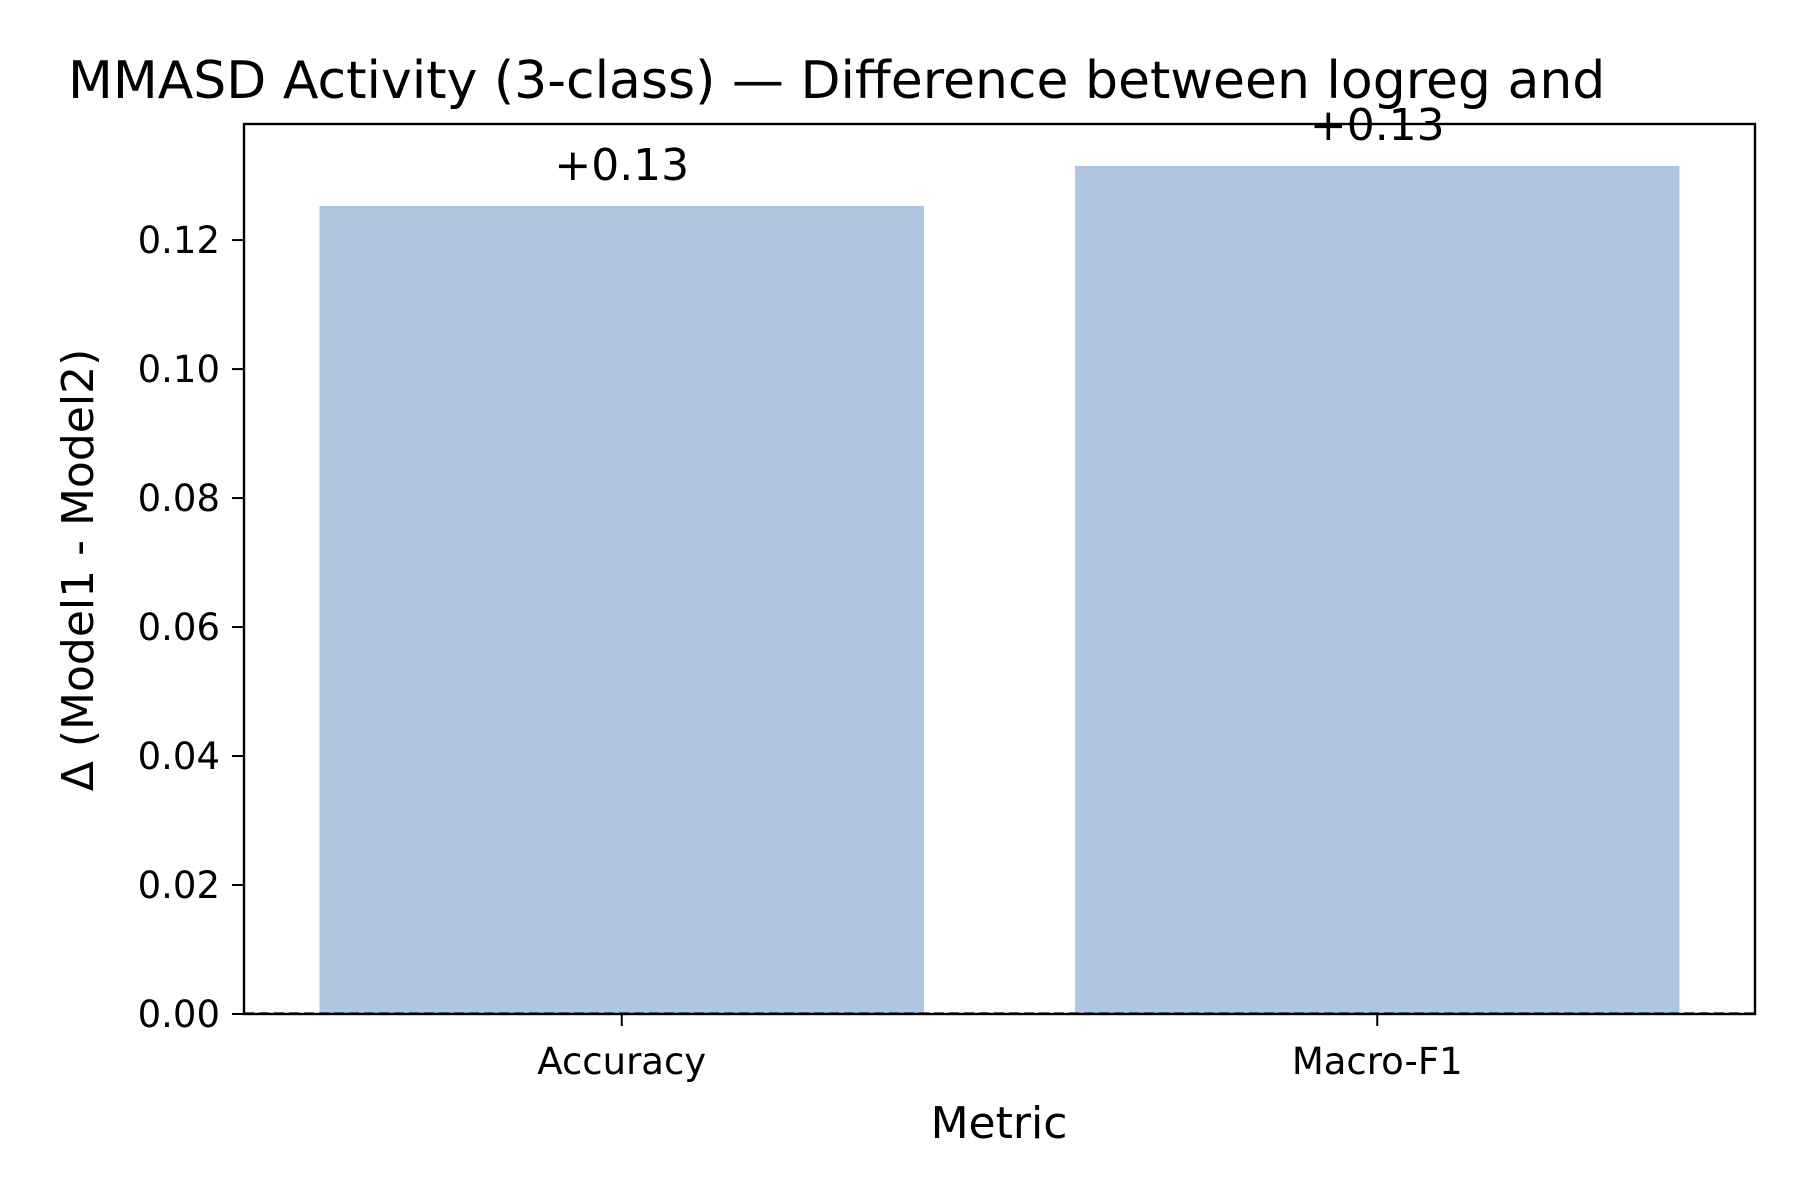 The image size is (1800, 1200). Describe the element at coordinates (999, 145) in the screenshot. I see `value-labels-group: +0.13 +0.13` at that location.